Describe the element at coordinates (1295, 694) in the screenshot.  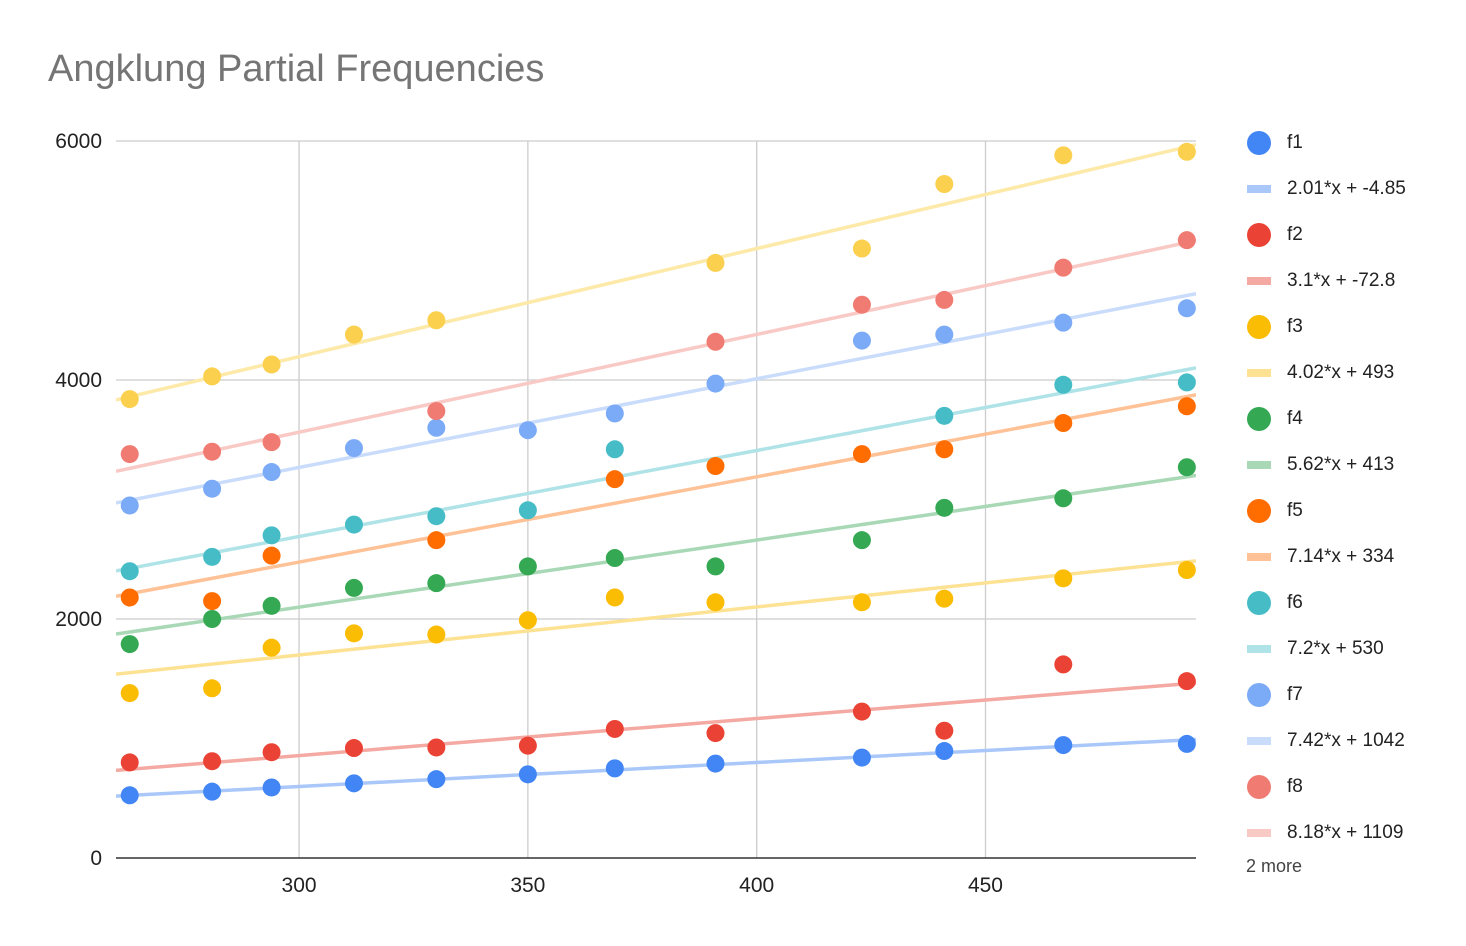
I see `legend-label: f7` at that location.